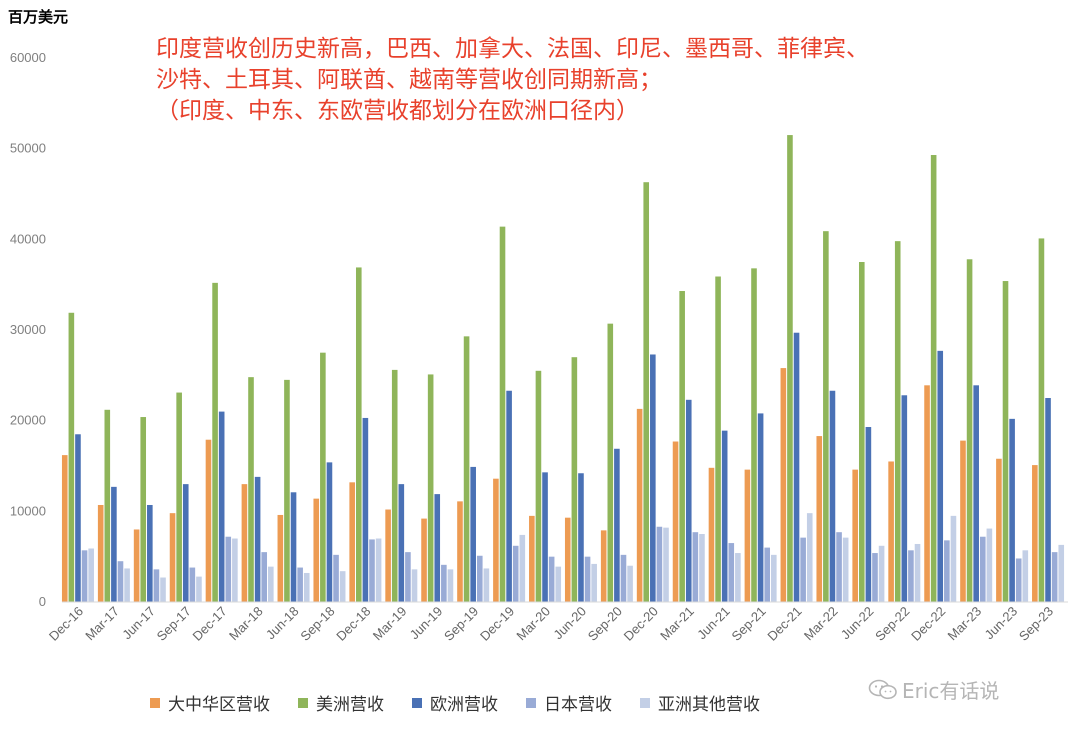 This screenshot has width=1080, height=736. What do you see at coordinates (28, 238) in the screenshot?
I see `y-tick-label: 40000` at bounding box center [28, 238].